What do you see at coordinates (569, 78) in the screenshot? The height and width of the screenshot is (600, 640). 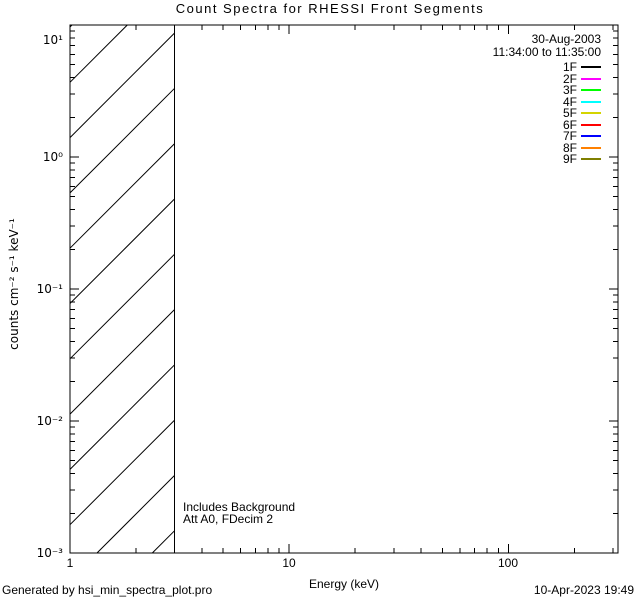 I see `legend-series-label: 2F` at bounding box center [569, 78].